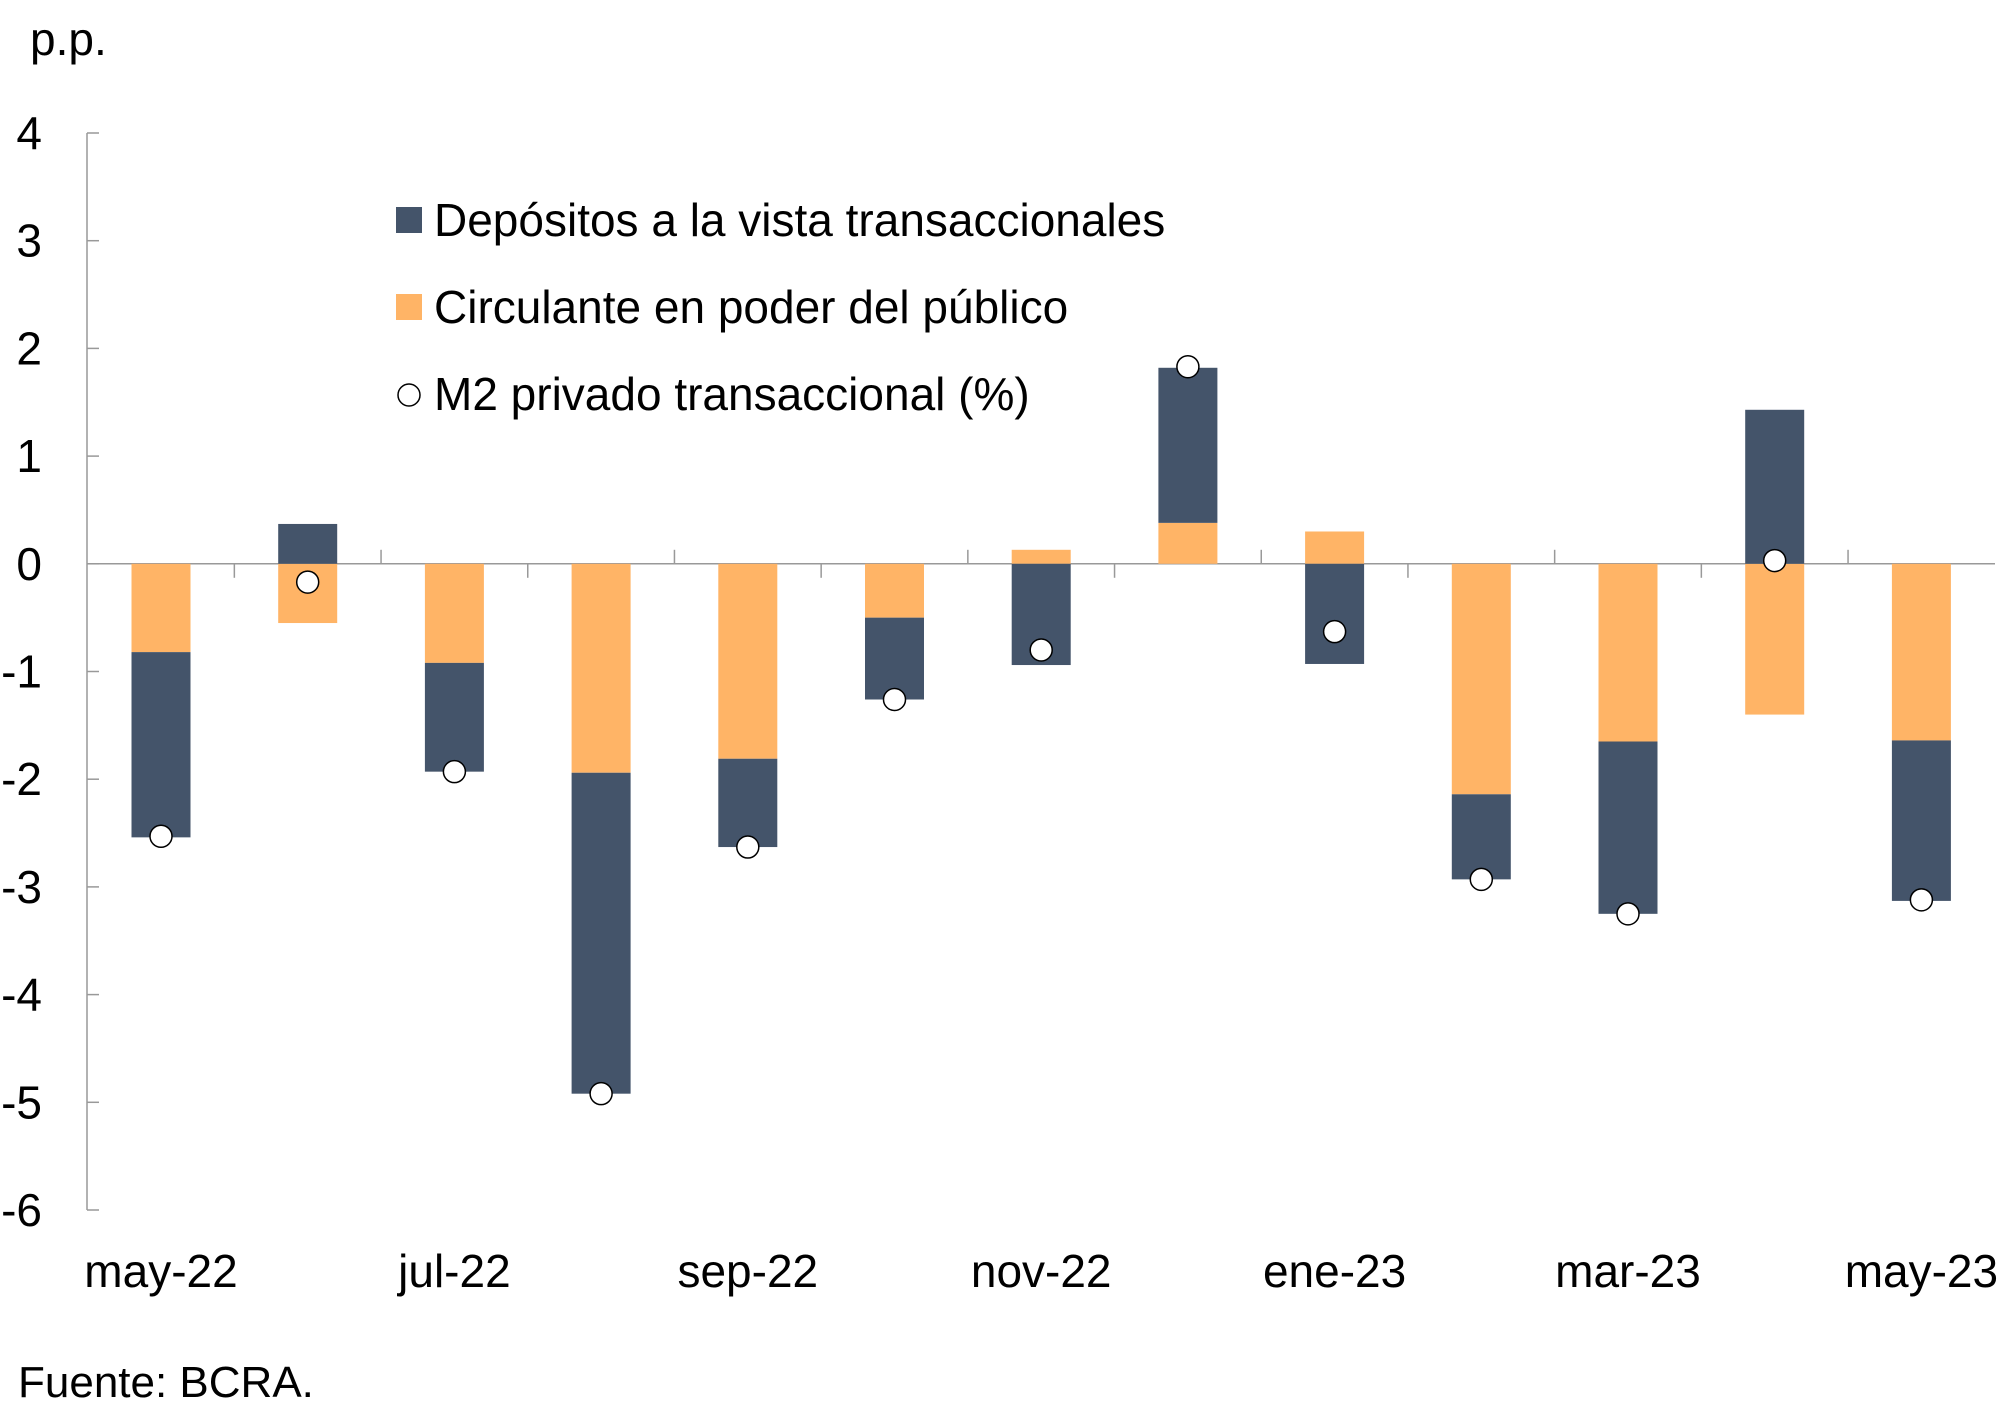 This screenshot has height=1412, width=2000. I want to click on x-tick-label: sep-22, so click(747, 1271).